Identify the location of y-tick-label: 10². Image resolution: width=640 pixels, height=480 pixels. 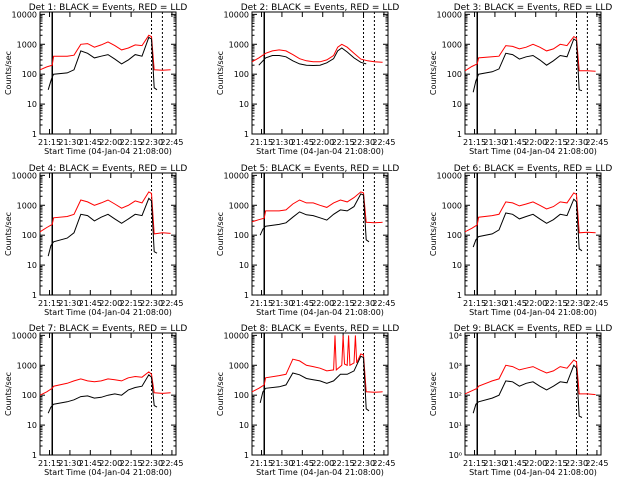
(455, 395).